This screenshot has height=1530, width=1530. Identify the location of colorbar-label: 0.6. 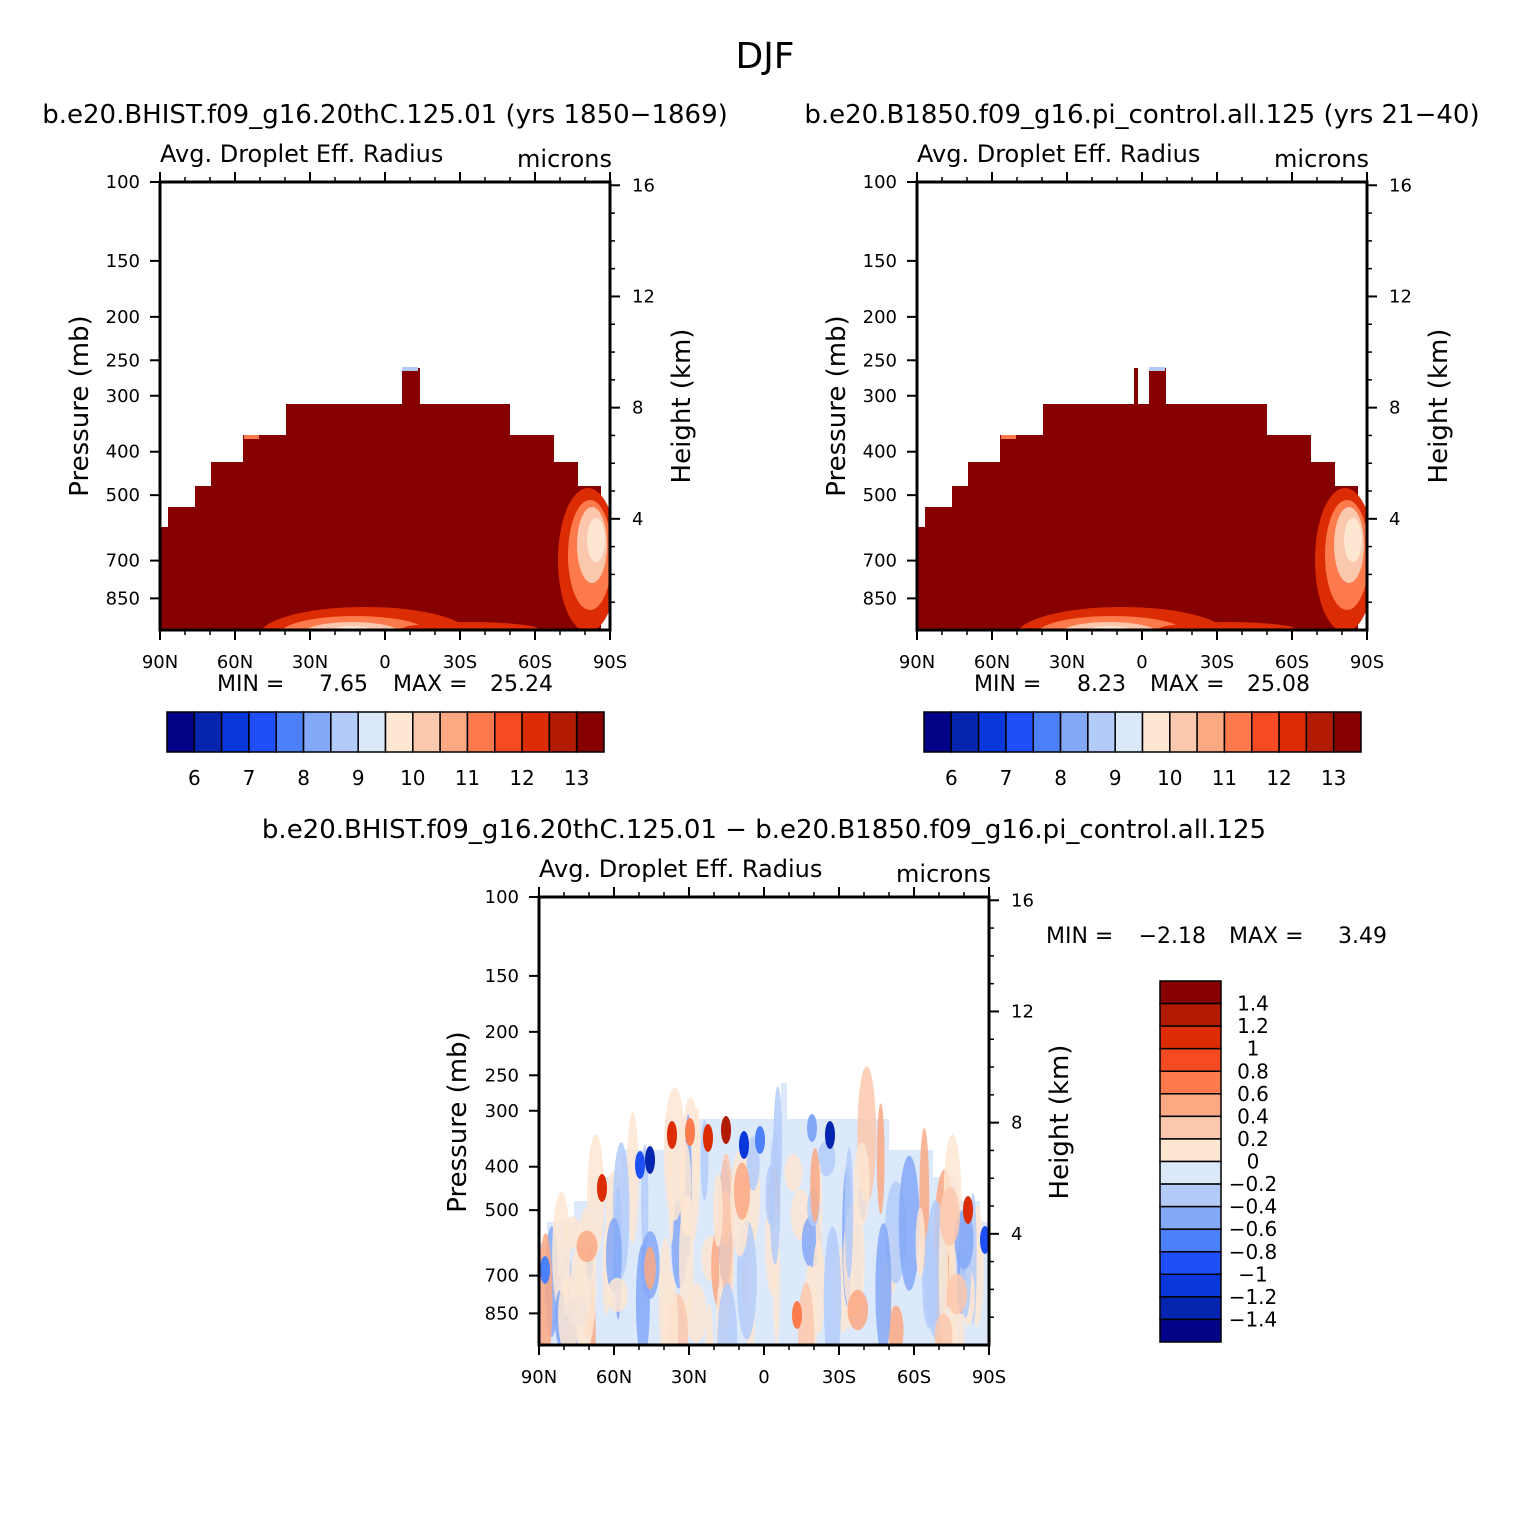
(1253, 1094).